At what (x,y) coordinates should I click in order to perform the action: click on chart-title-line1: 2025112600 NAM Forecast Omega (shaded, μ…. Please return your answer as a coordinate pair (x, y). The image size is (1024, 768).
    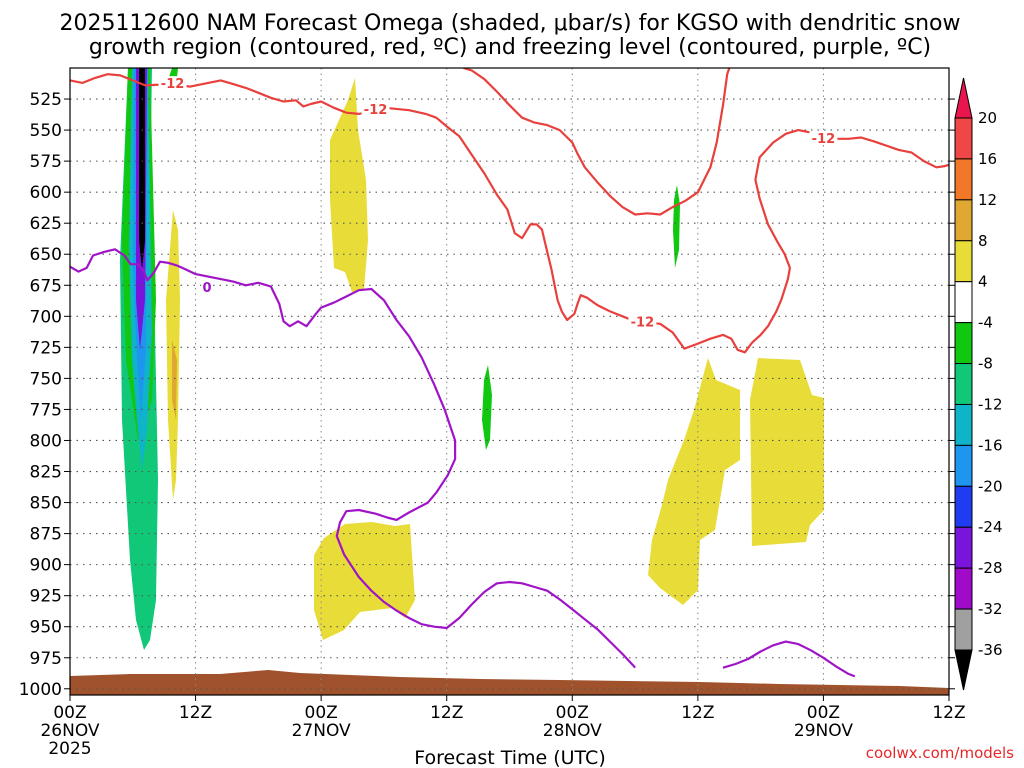
    Looking at the image, I should click on (509, 23).